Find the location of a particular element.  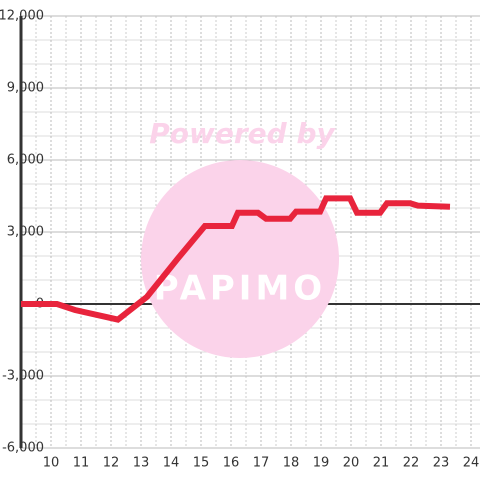

x-tick-label: 13 is located at coordinates (141, 463).